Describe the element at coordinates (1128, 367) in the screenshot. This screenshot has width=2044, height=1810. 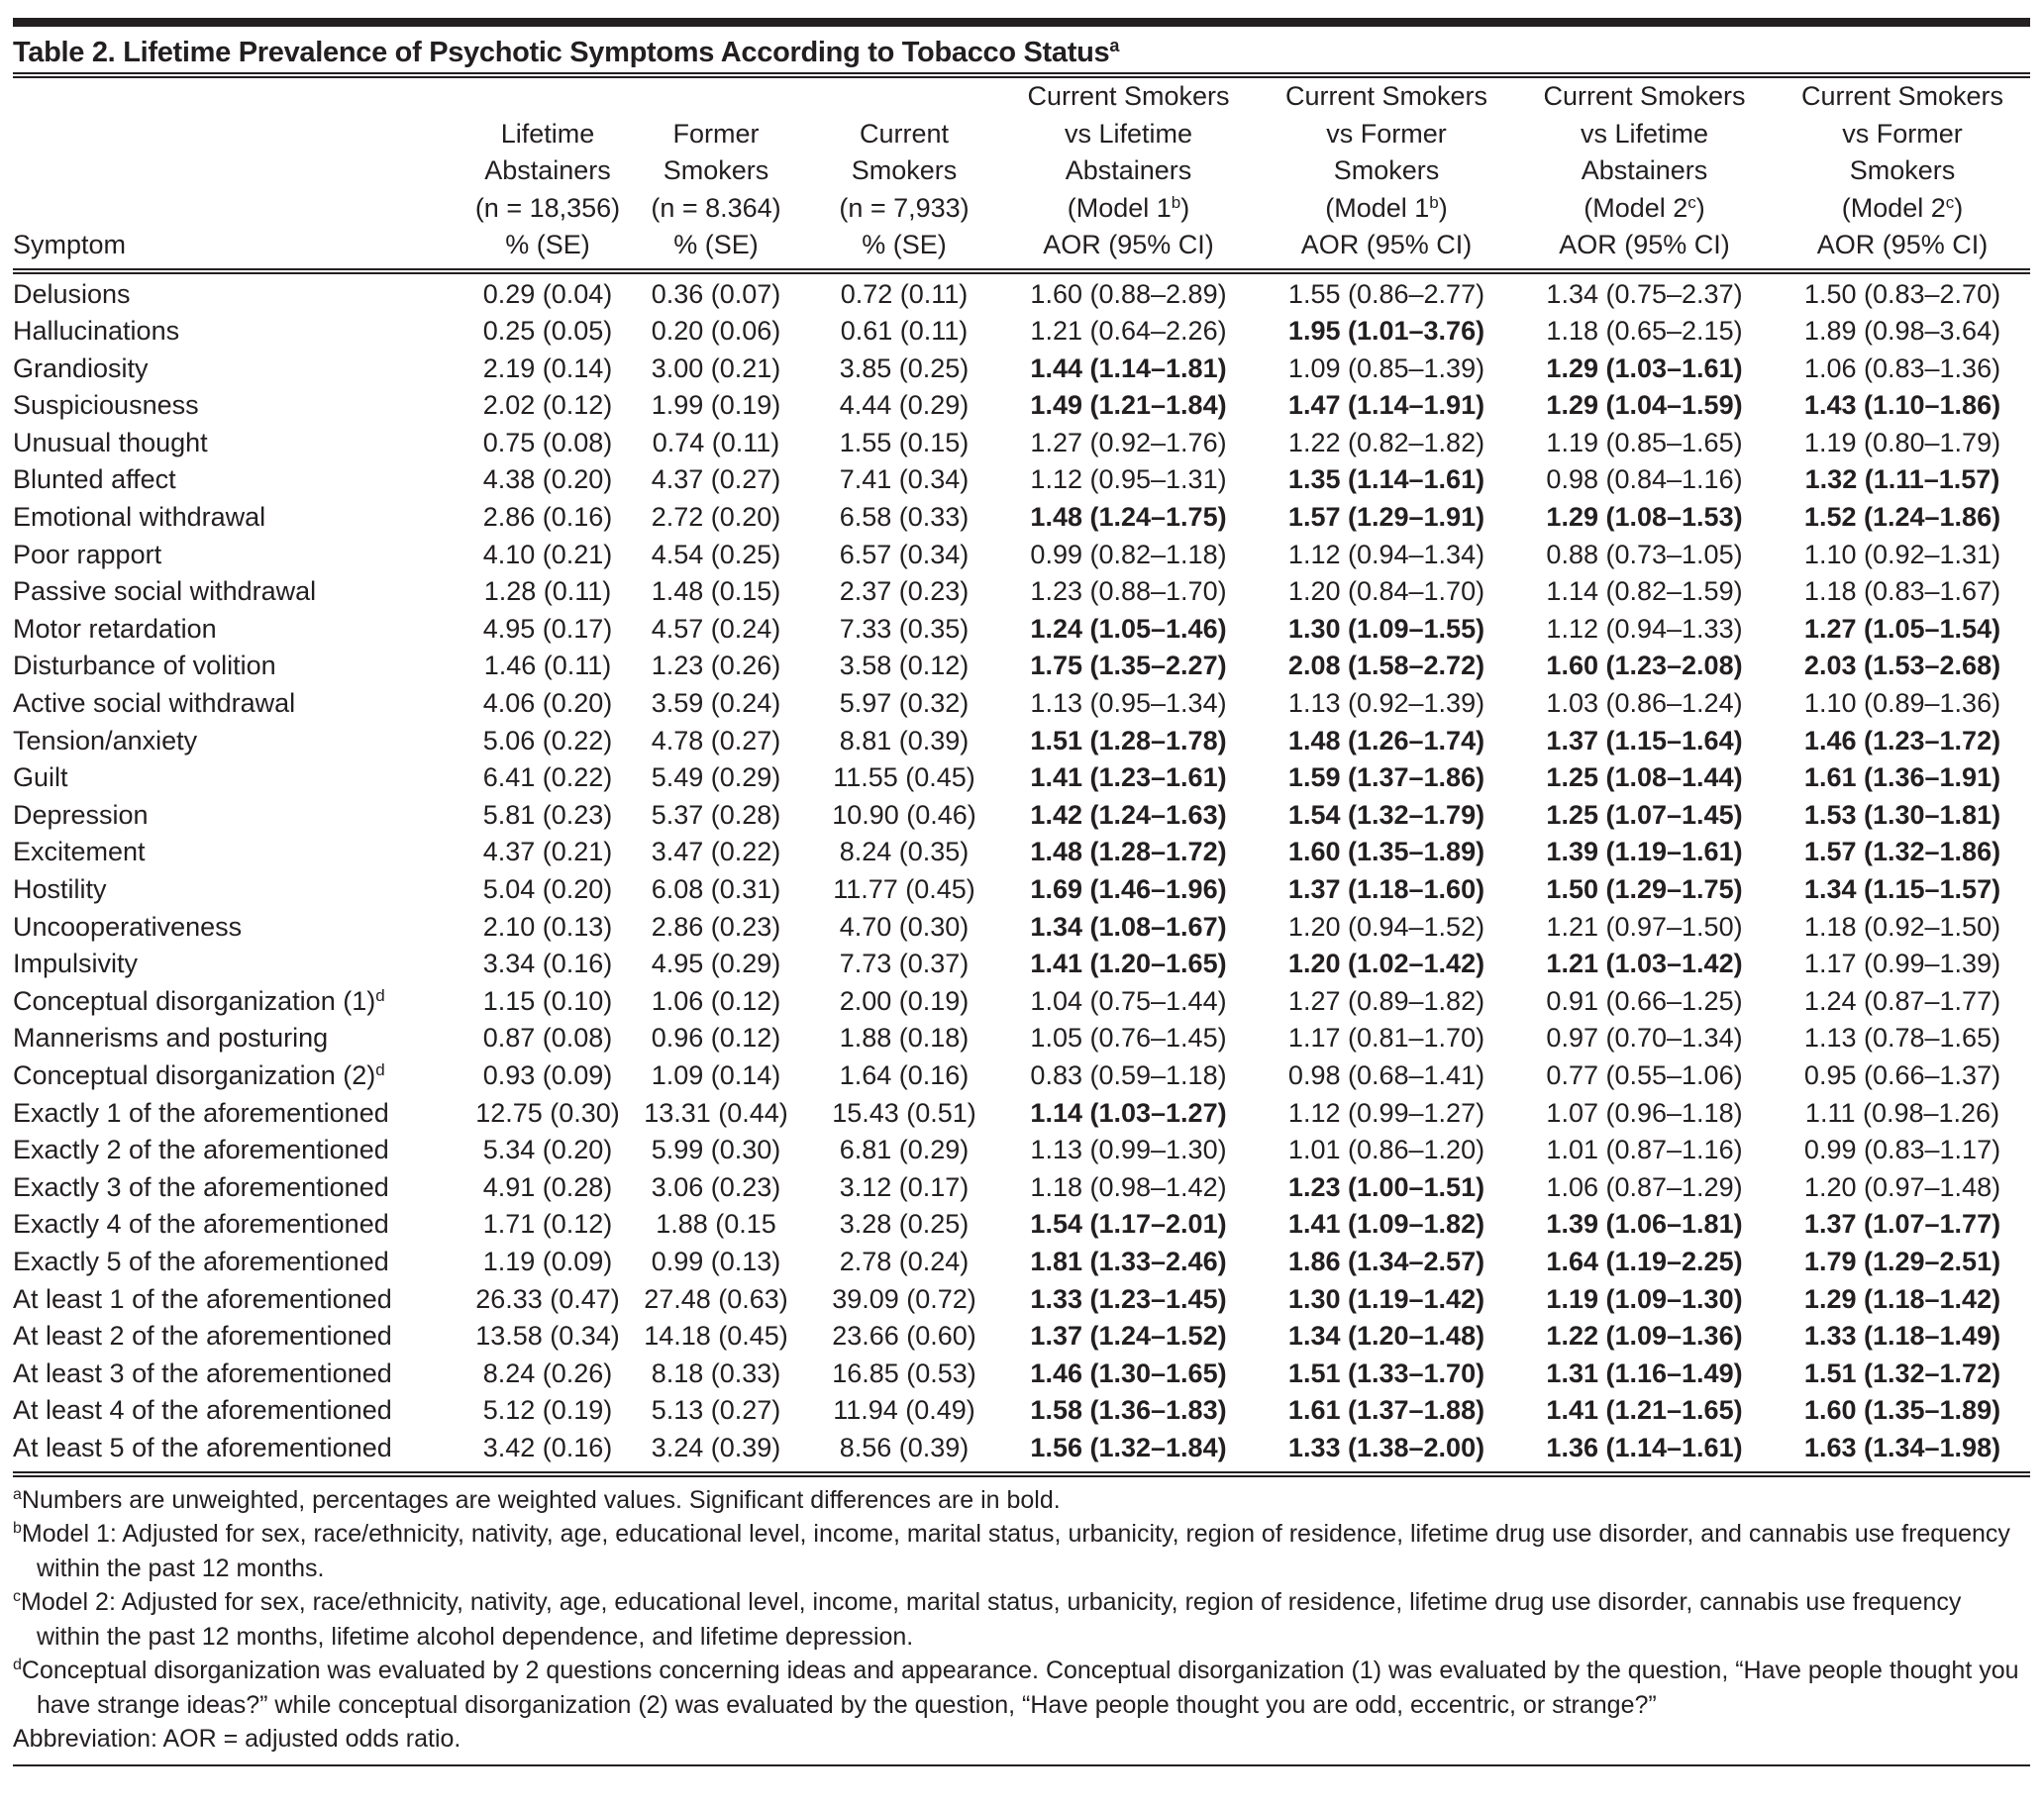
I see `aor-cell: 1.44 (1.14–1.81)` at that location.